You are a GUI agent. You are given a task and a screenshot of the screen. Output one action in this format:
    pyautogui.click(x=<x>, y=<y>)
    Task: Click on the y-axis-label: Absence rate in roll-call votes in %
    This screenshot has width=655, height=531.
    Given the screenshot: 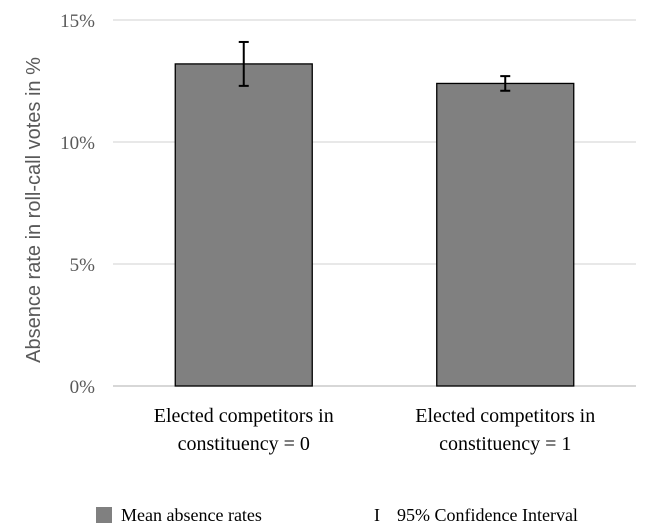 What is the action you would take?
    pyautogui.click(x=34, y=210)
    